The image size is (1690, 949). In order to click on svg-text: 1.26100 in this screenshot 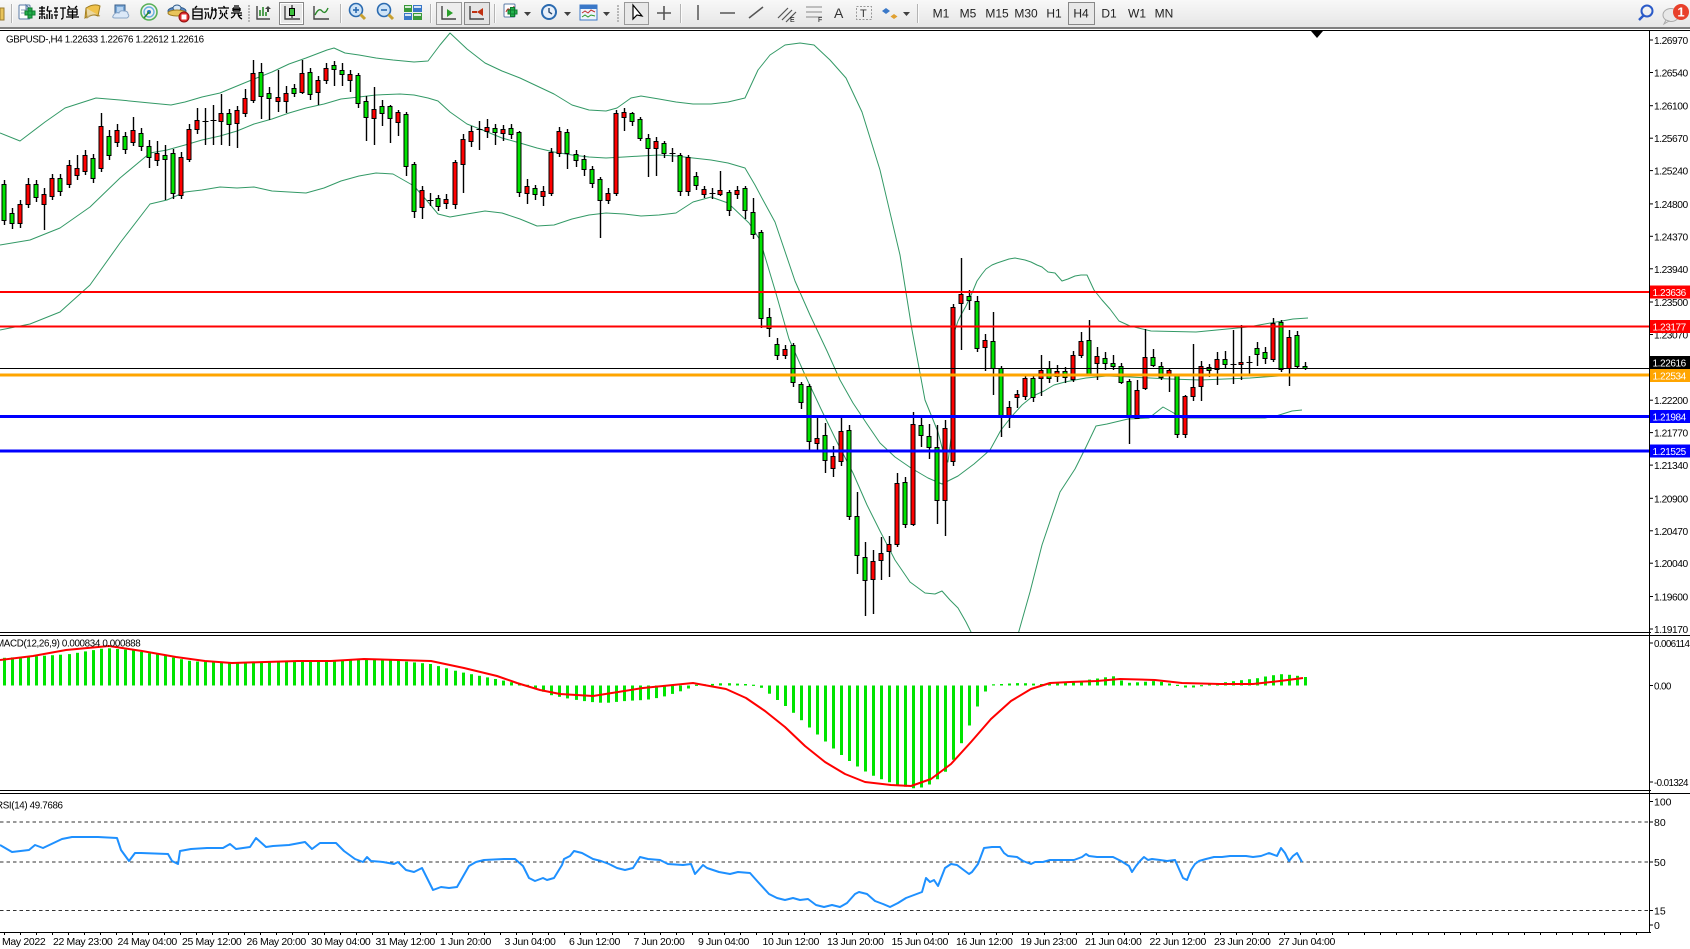, I will do `click(1671, 107)`.